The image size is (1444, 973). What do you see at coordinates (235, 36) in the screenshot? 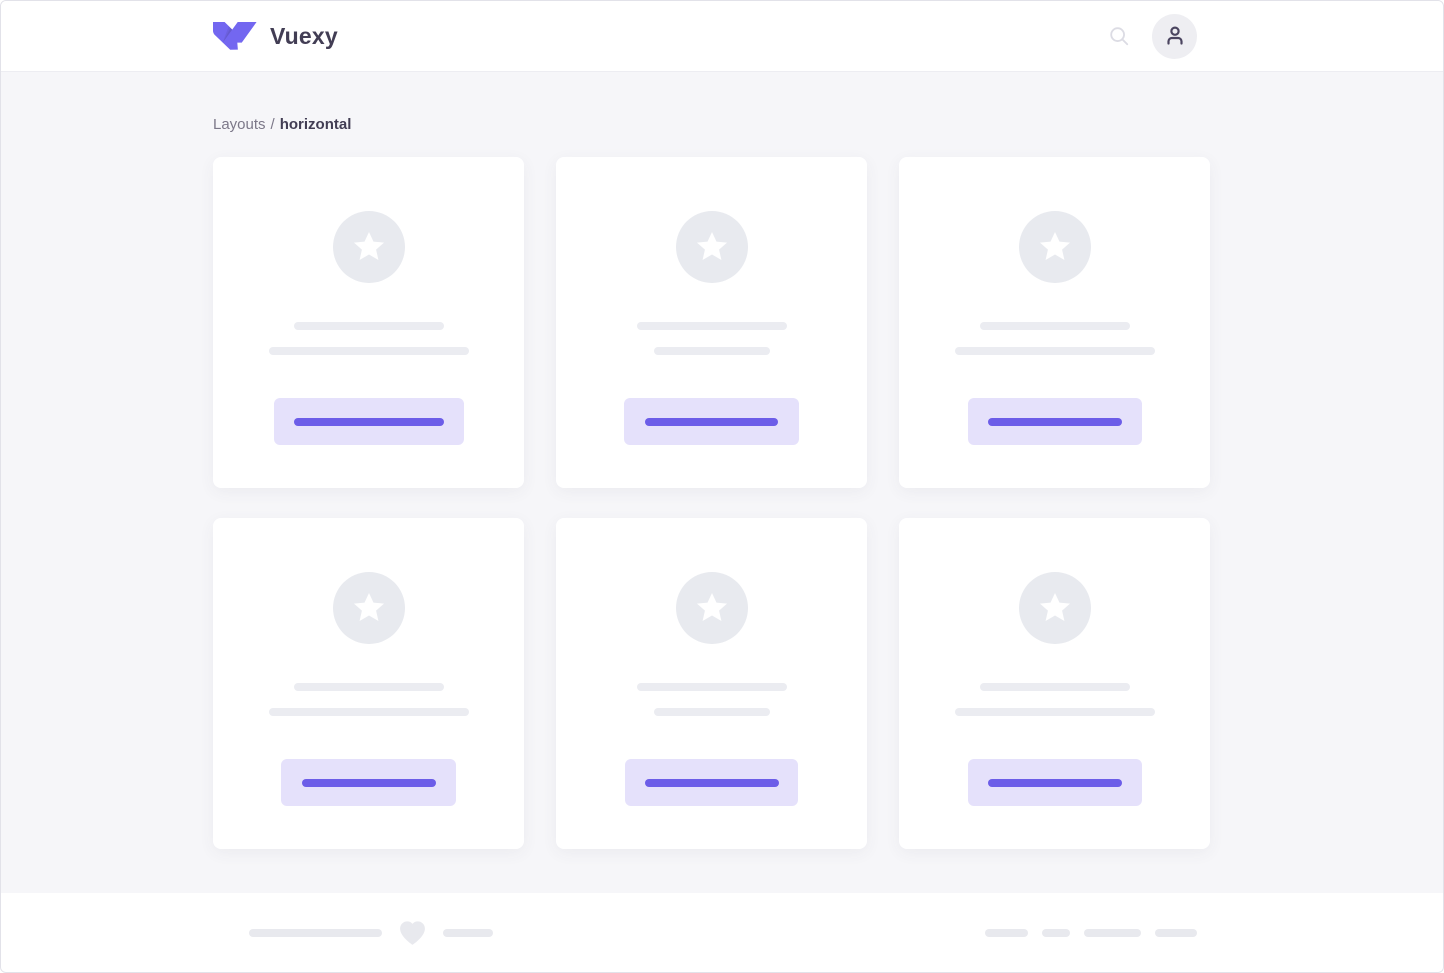
I see `vuexy-logo-icon` at bounding box center [235, 36].